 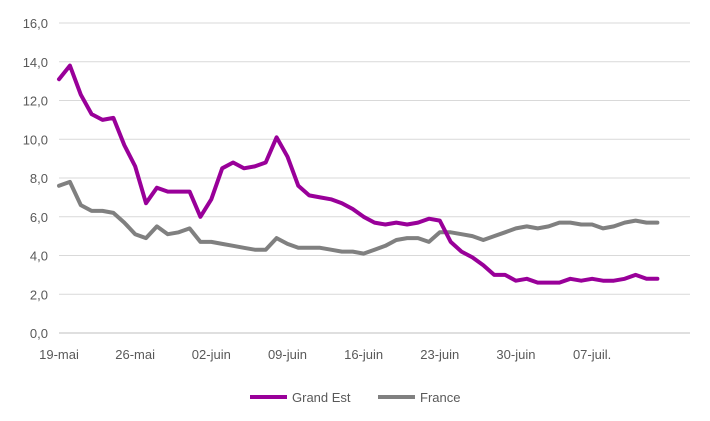 I want to click on y-tick-label: 4,0, so click(x=39, y=256).